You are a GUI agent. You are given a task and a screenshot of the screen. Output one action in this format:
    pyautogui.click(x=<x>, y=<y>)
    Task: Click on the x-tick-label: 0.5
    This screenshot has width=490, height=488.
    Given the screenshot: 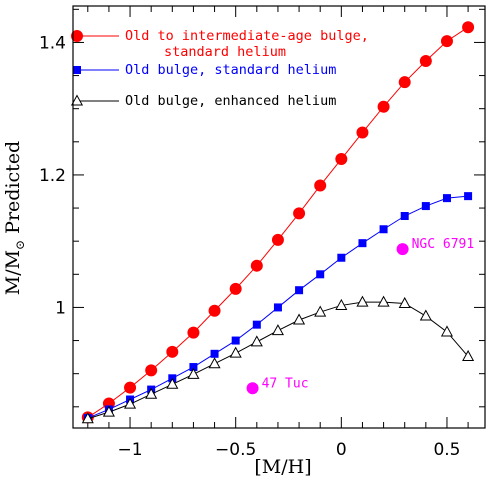 What is the action you would take?
    pyautogui.click(x=446, y=450)
    